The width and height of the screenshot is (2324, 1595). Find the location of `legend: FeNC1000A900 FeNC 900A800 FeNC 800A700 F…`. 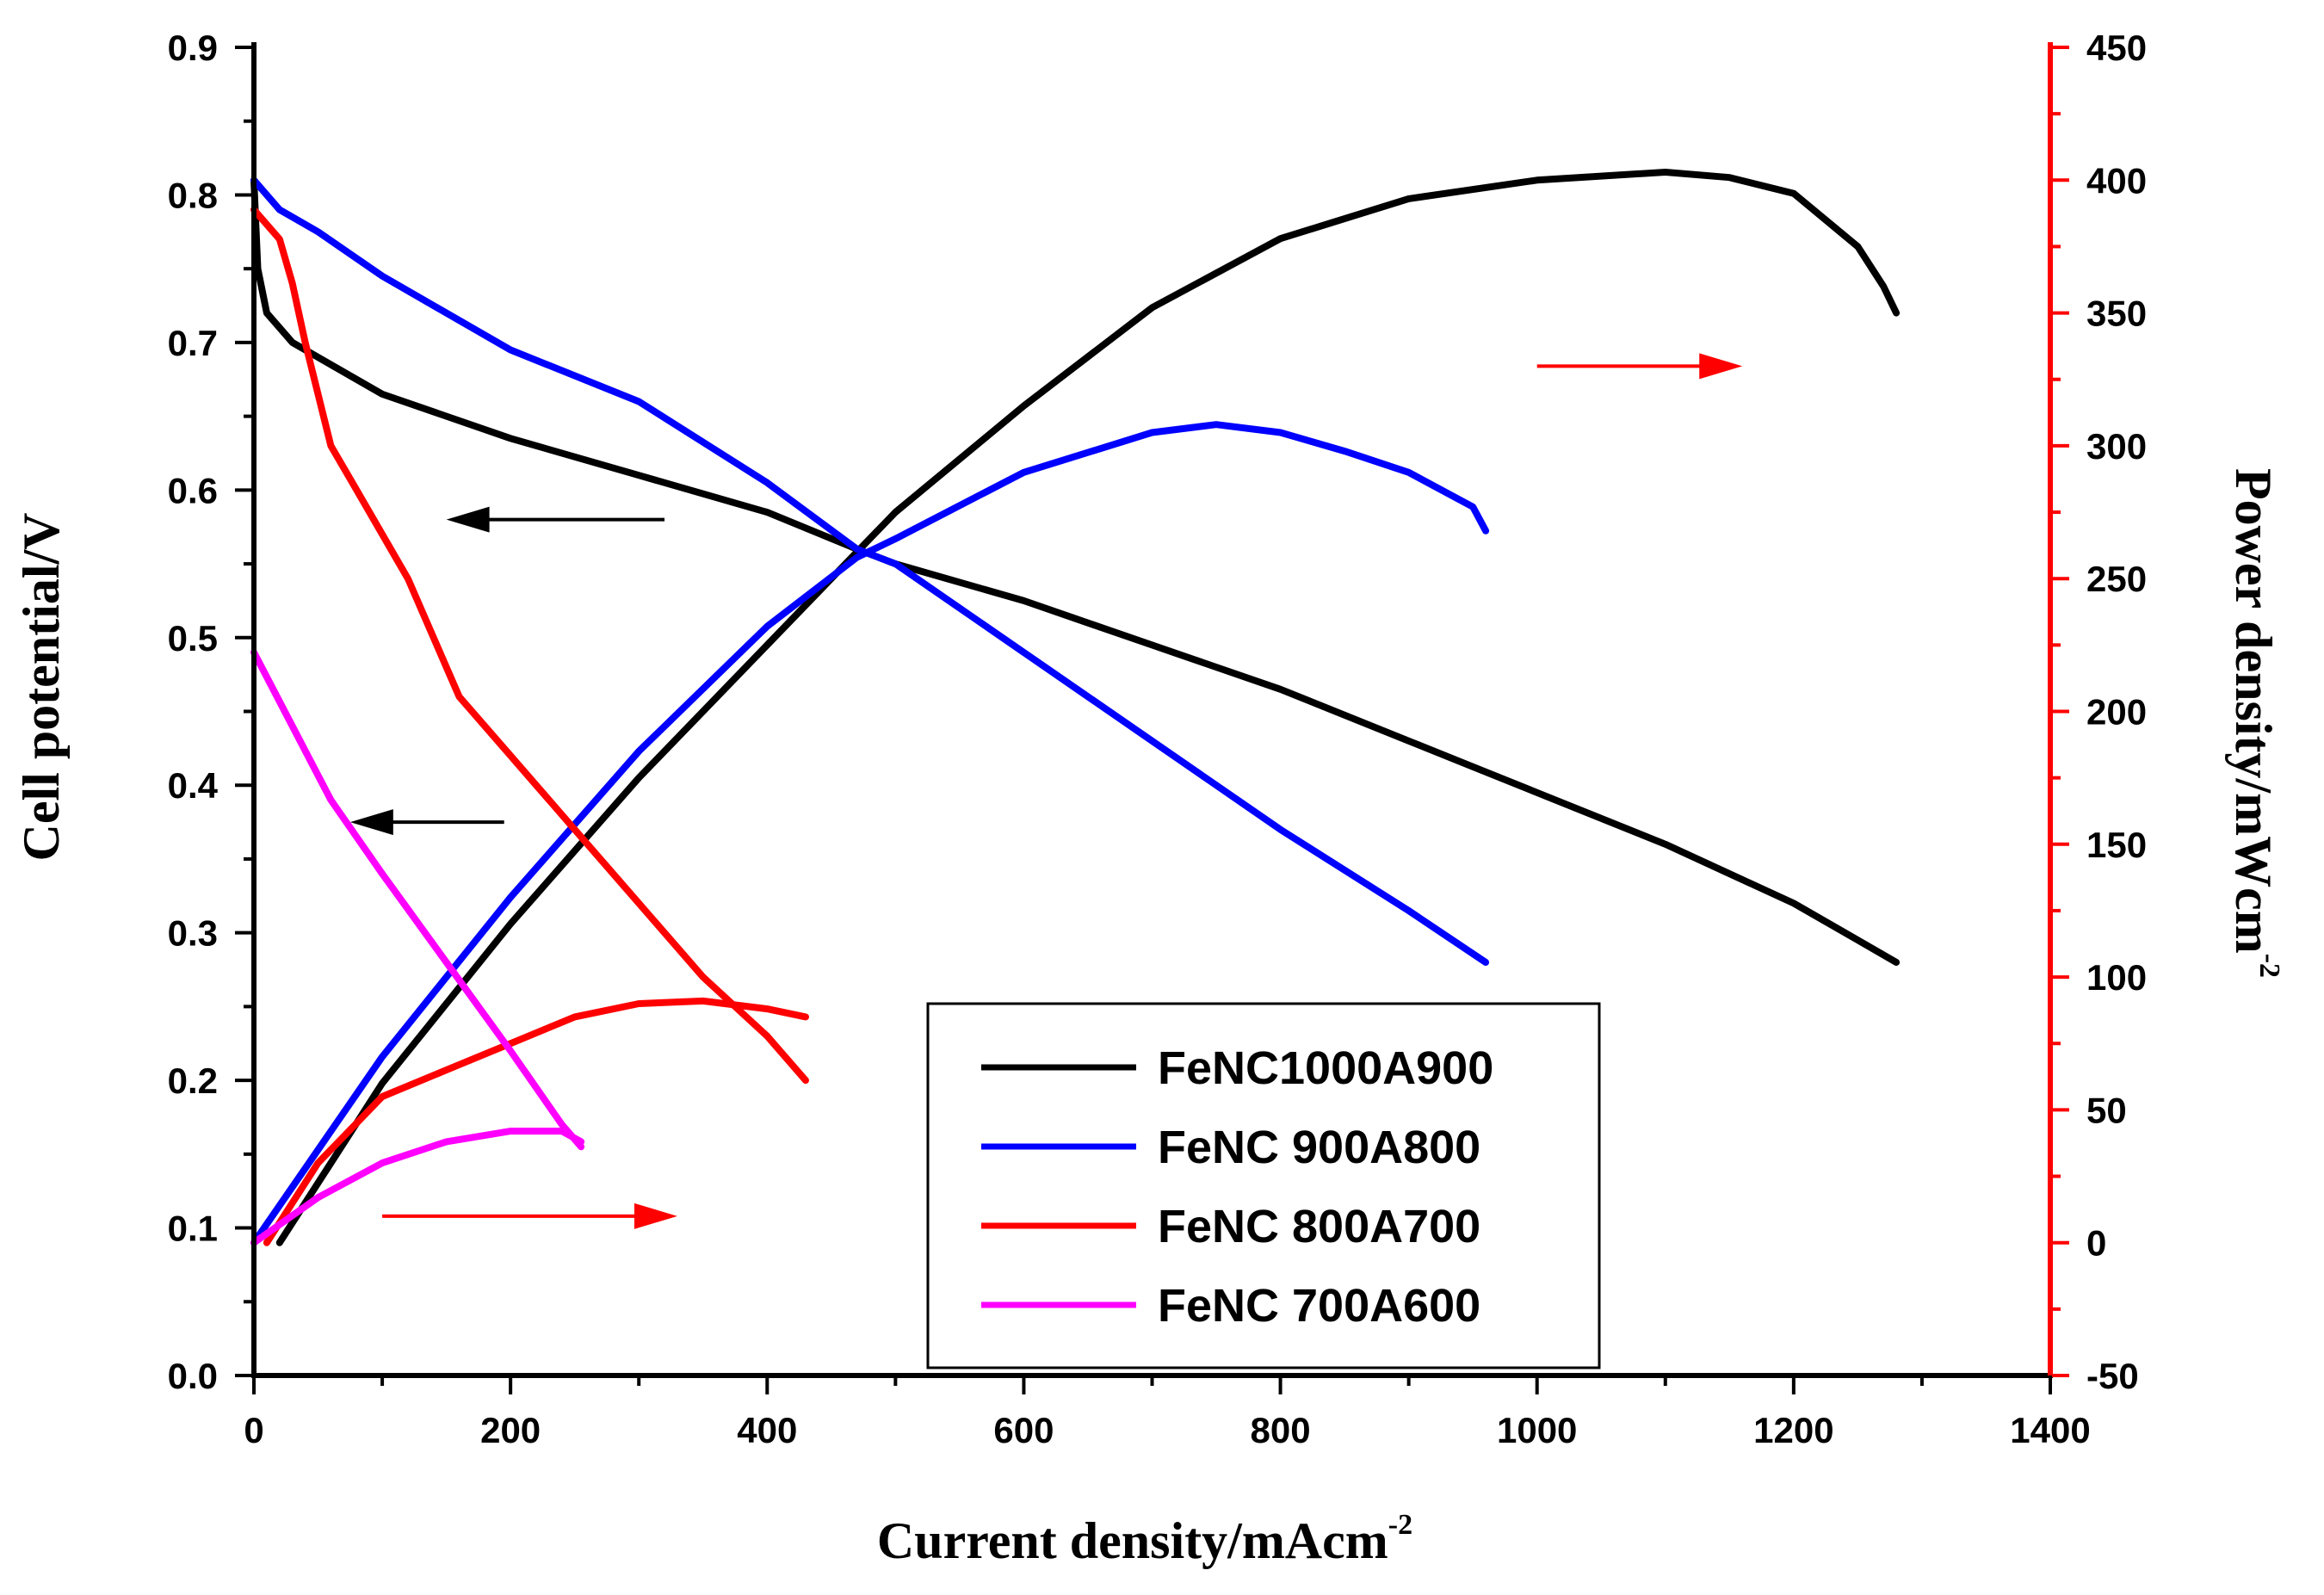

legend: FeNC1000A900 FeNC 900A800 FeNC 800A700 F… is located at coordinates (1263, 1185).